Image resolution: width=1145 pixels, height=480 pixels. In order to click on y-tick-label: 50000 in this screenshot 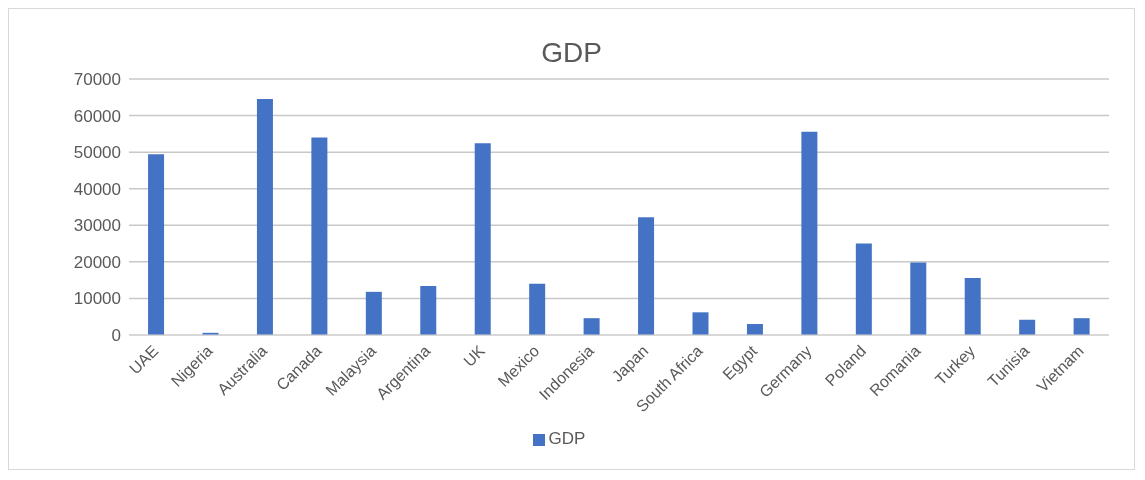, I will do `click(97, 153)`.